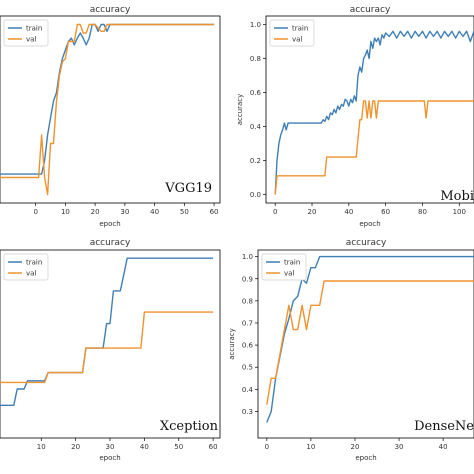 The width and height of the screenshot is (474, 474). Describe the element at coordinates (457, 196) in the screenshot. I see `model-name-label: Mobi` at that location.